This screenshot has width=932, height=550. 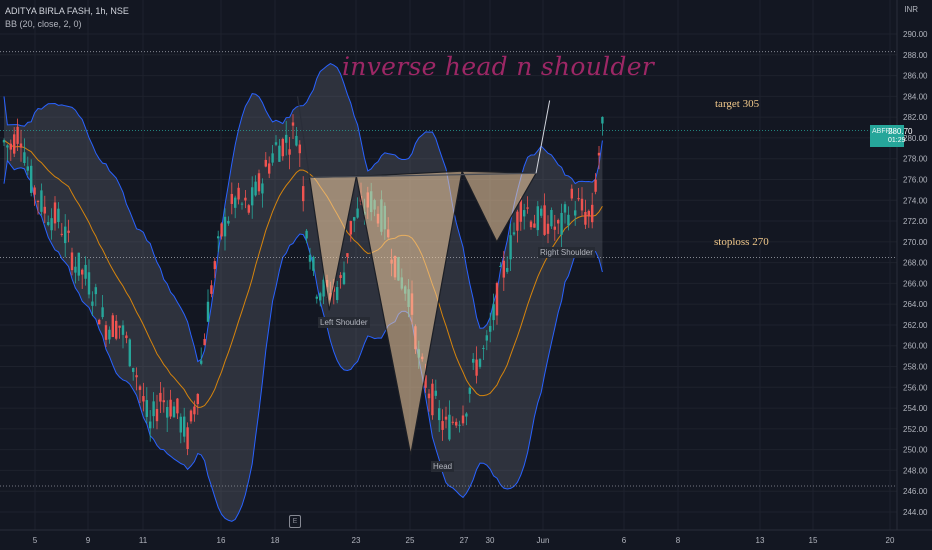 I want to click on price-tick-label: 254.00, so click(x=915, y=408).